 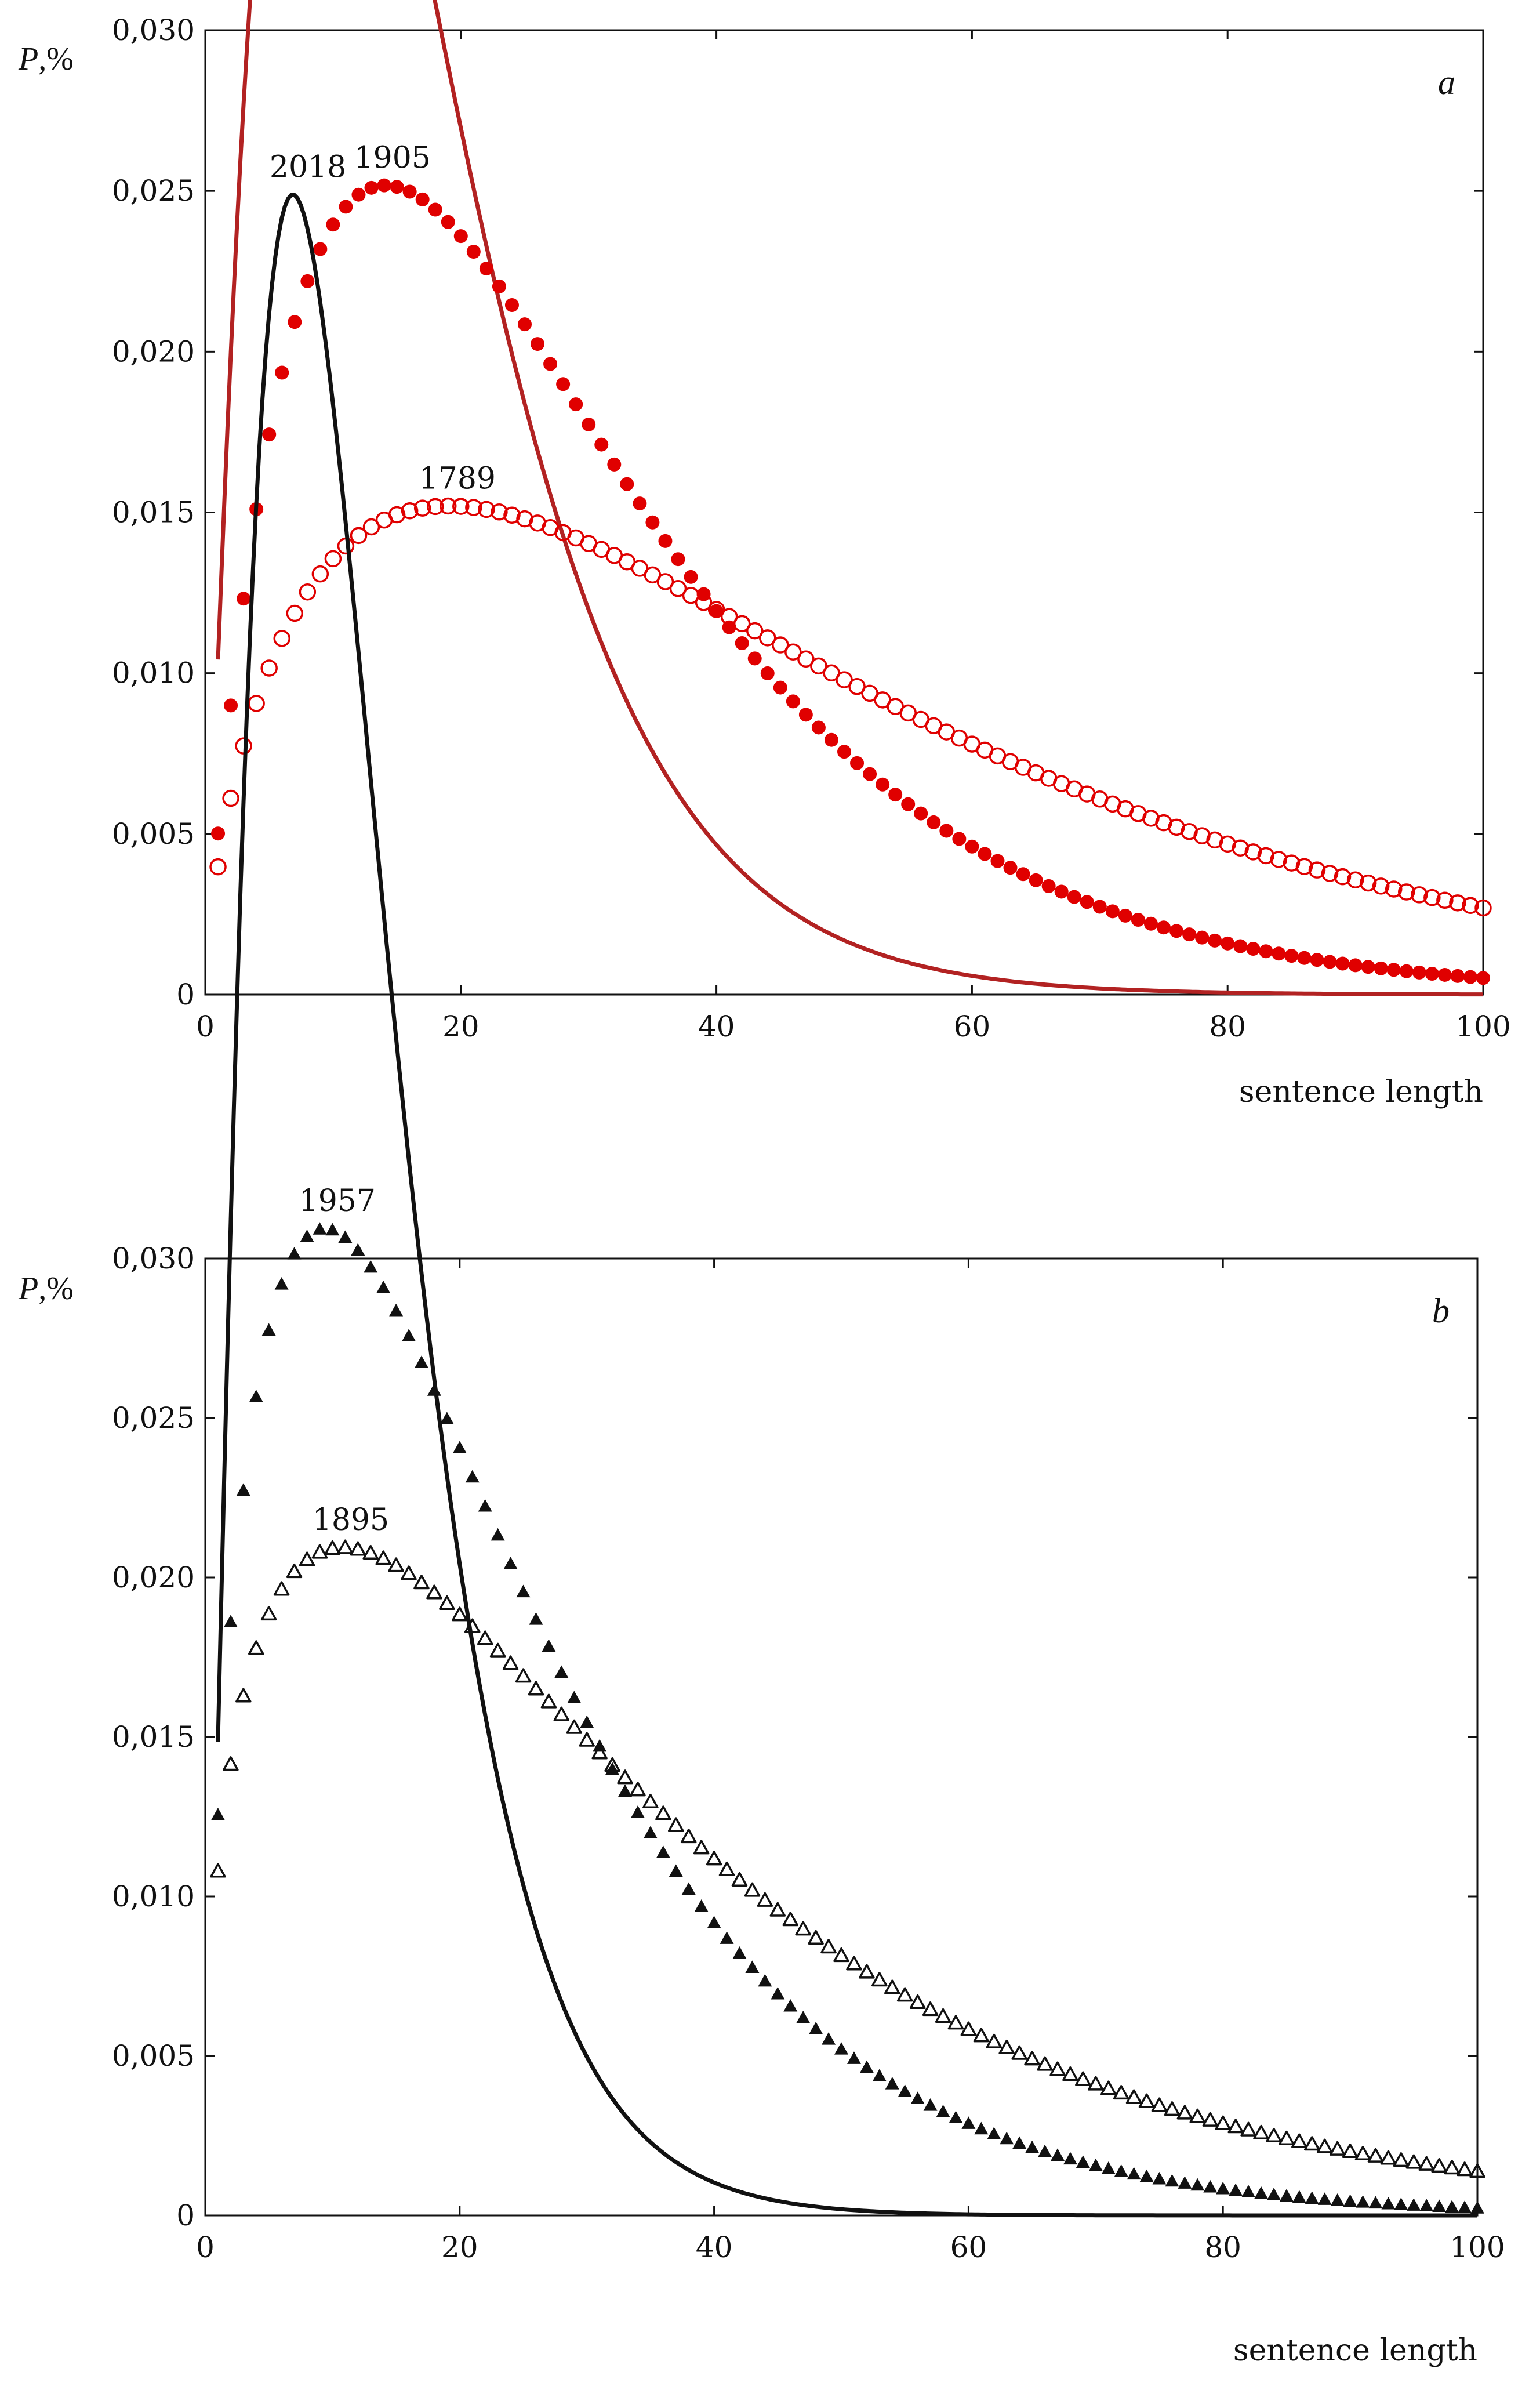 I want to click on x-axis-label: sentence length, so click(x=1355, y=2350).